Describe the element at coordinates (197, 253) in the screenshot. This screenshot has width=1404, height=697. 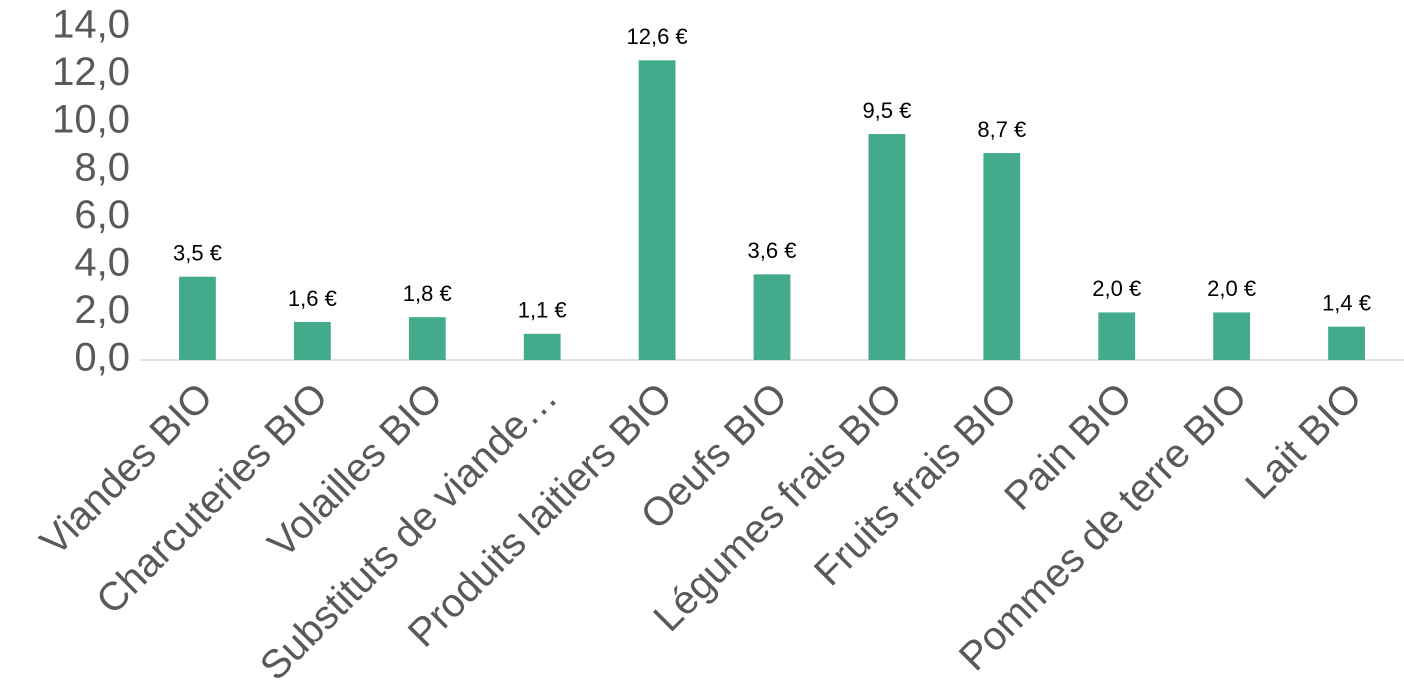
I see `data-label: 3,5 €` at that location.